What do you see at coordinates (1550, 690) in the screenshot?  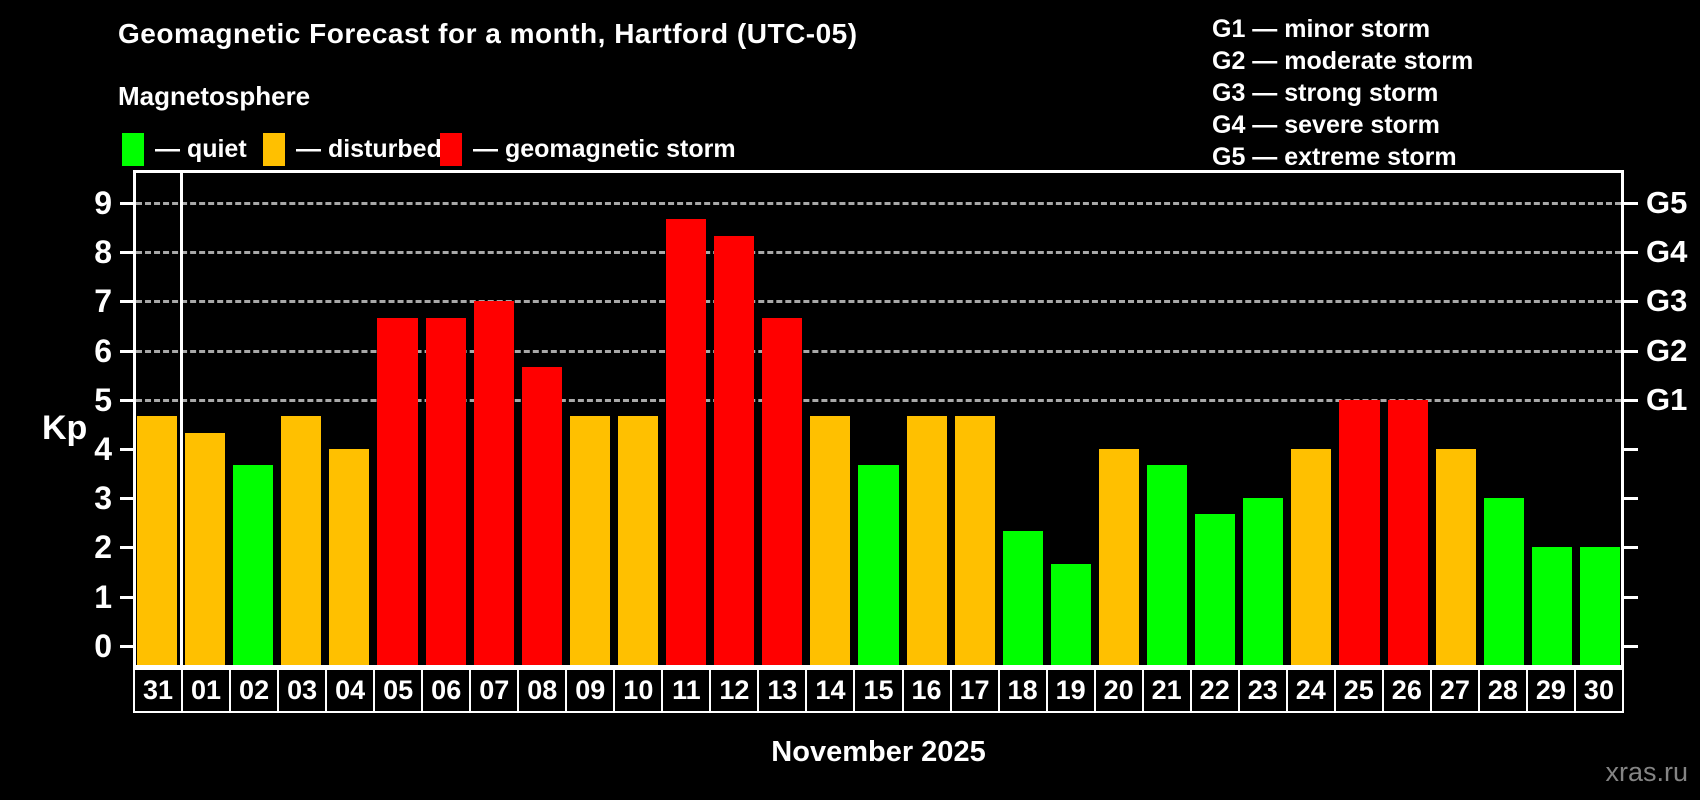 I see `day-label-29: 29` at bounding box center [1550, 690].